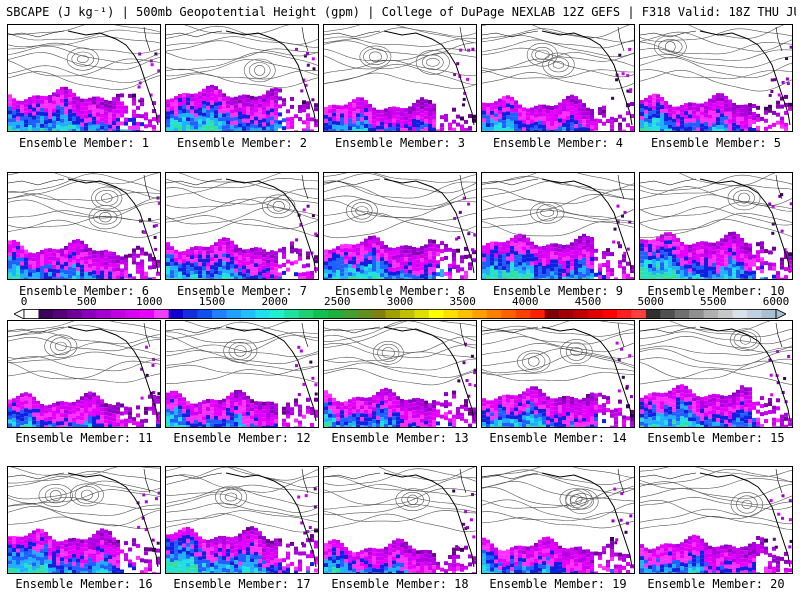 The width and height of the screenshot is (800, 600). I want to click on colorbar-tick-label: 1500, so click(212, 301).